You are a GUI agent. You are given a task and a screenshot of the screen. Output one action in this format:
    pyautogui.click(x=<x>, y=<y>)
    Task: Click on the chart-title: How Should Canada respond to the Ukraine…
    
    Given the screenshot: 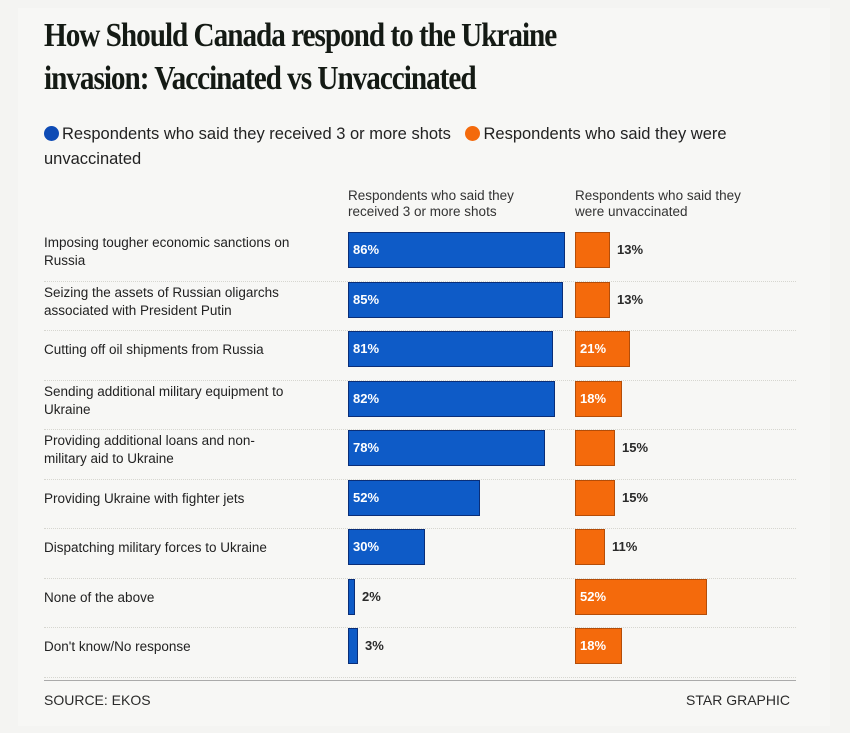 What is the action you would take?
    pyautogui.click(x=371, y=57)
    